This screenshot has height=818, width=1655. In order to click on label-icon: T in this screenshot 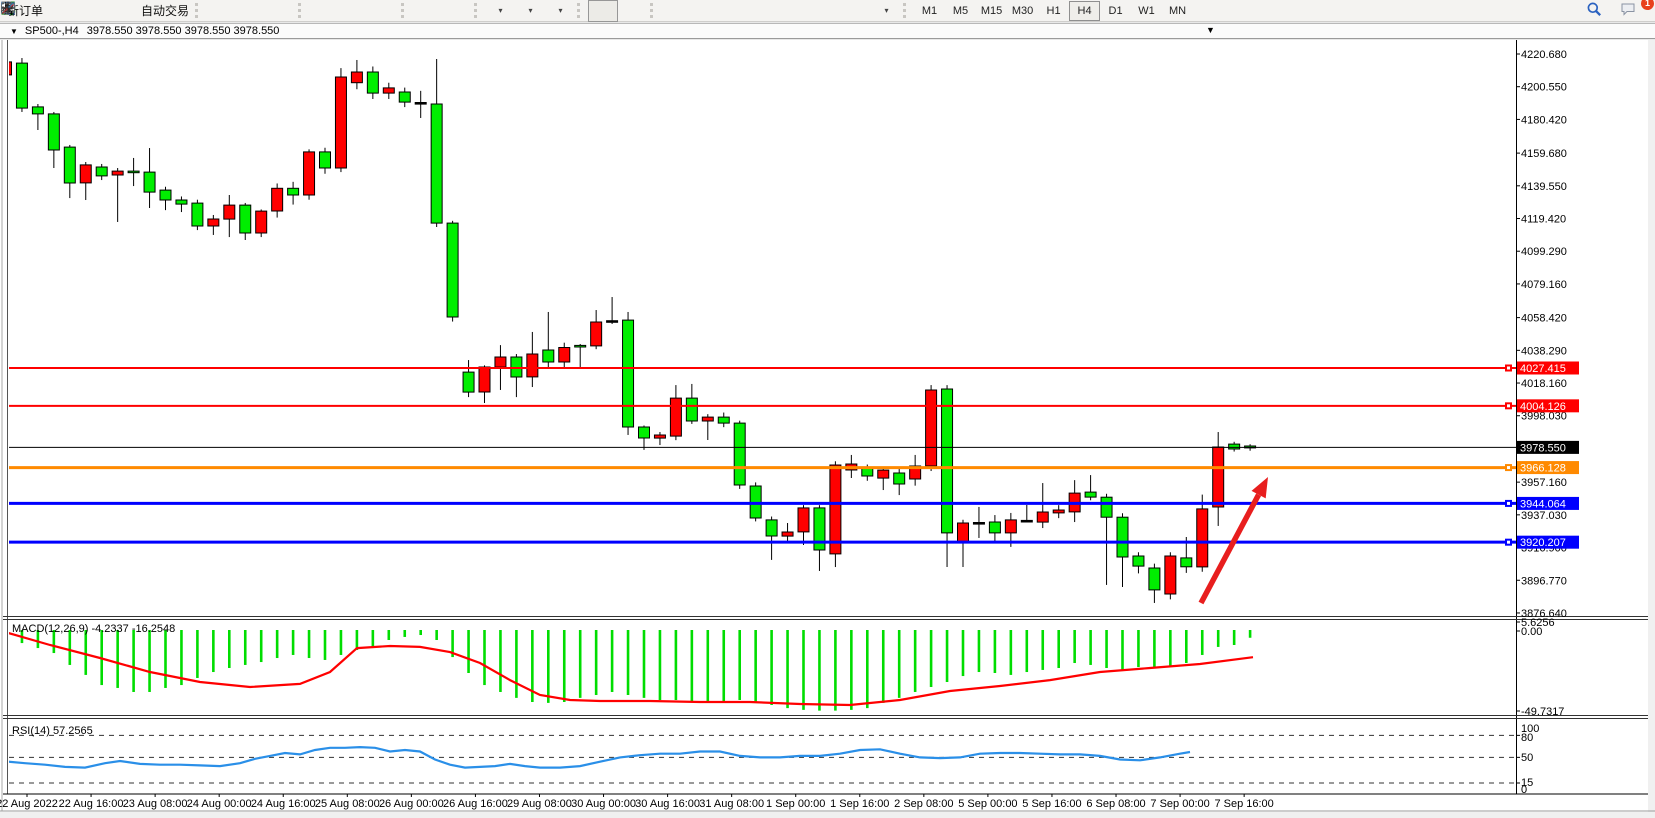, I will do `click(8, 8)`.